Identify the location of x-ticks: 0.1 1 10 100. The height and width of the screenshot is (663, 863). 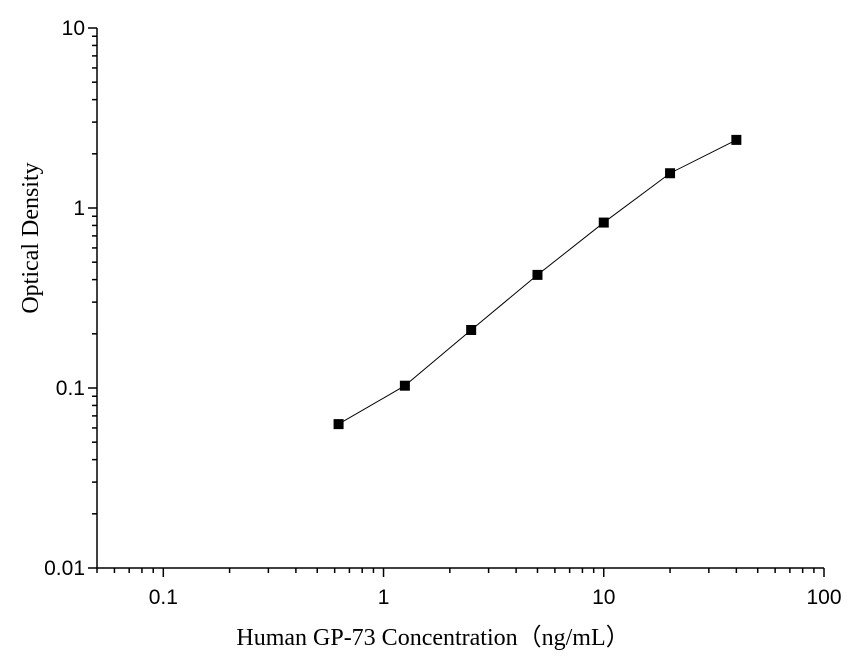
(469, 588).